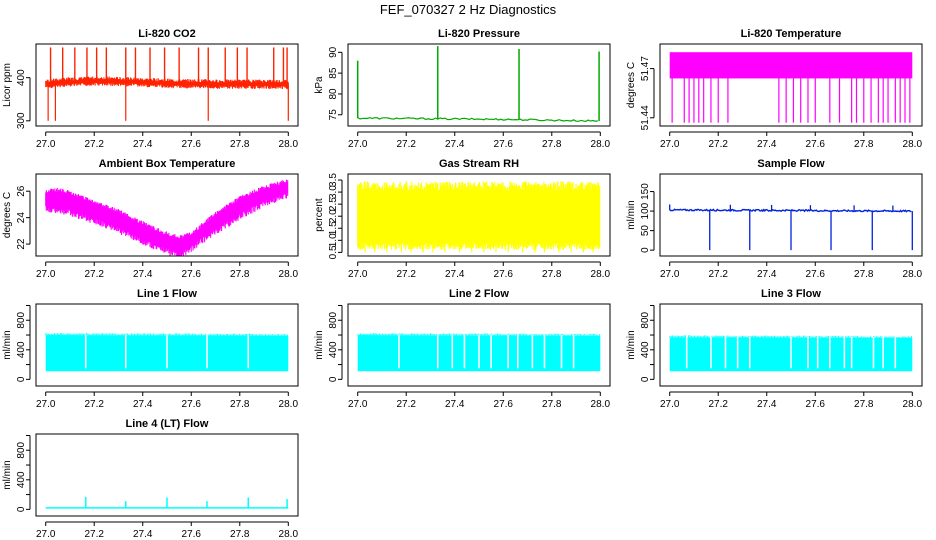 Image resolution: width=936 pixels, height=540 pixels. I want to click on y-tick-label: 50, so click(645, 231).